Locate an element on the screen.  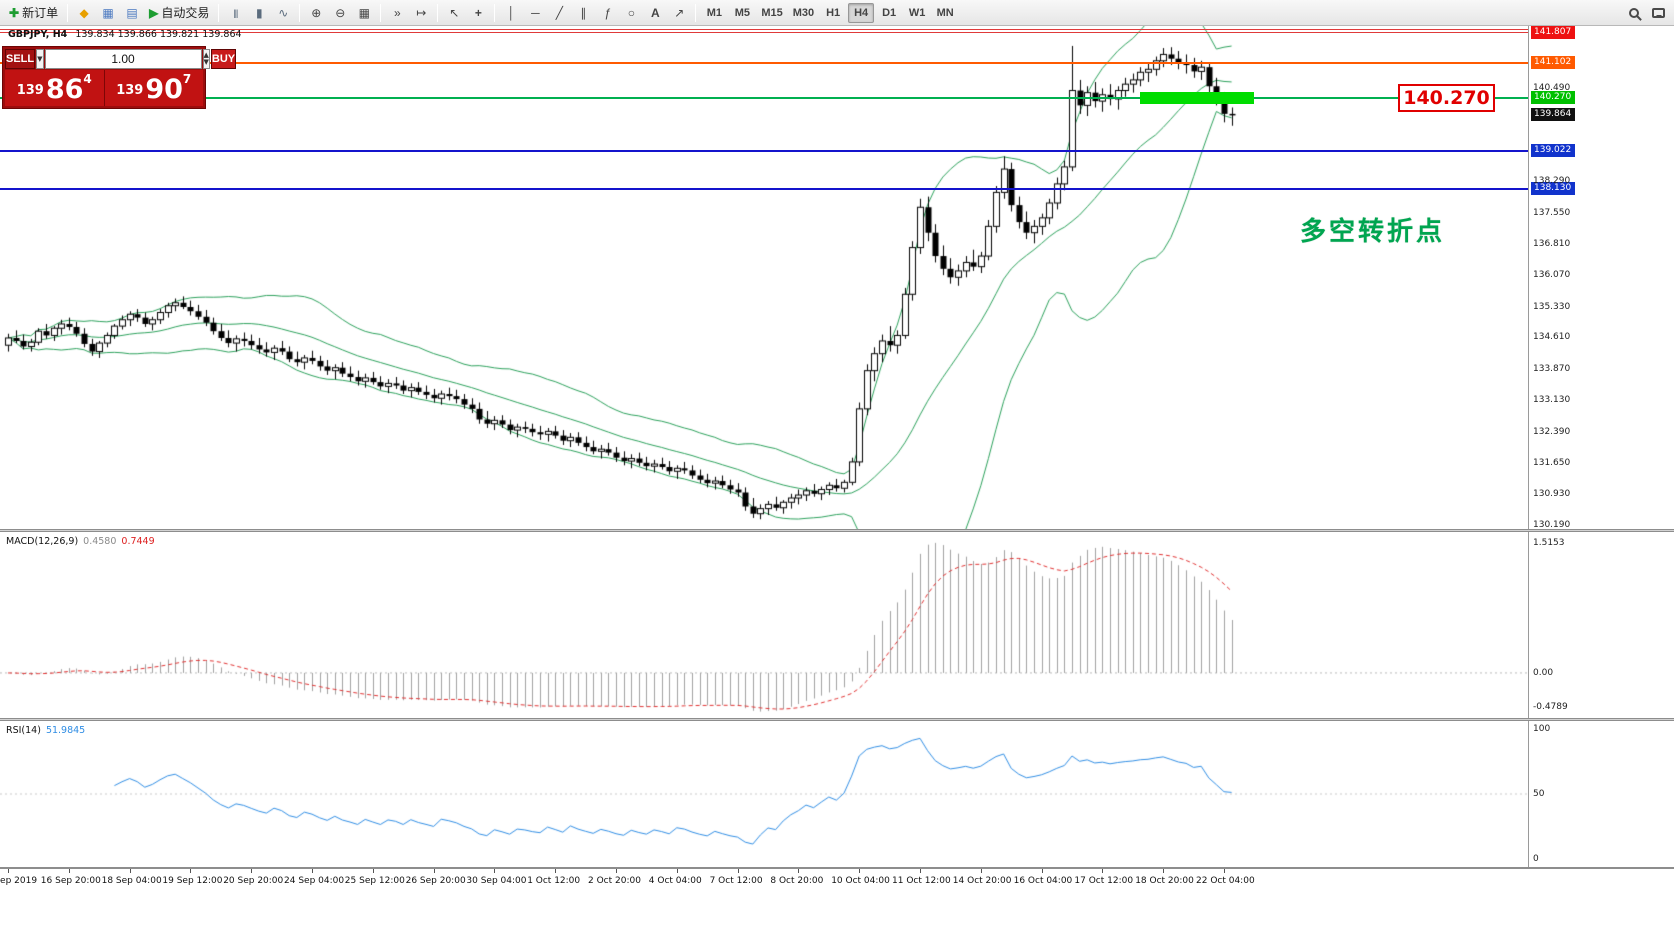
price-tick: 134.610 is located at coordinates (1552, 337).